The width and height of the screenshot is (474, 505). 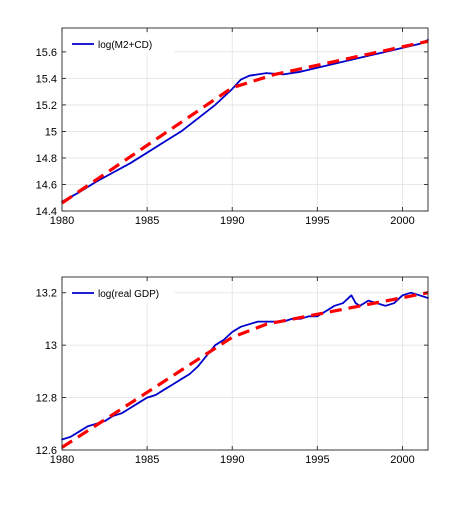 What do you see at coordinates (125, 45) in the screenshot?
I see `top-legend-label-0: log(M2+CD)` at bounding box center [125, 45].